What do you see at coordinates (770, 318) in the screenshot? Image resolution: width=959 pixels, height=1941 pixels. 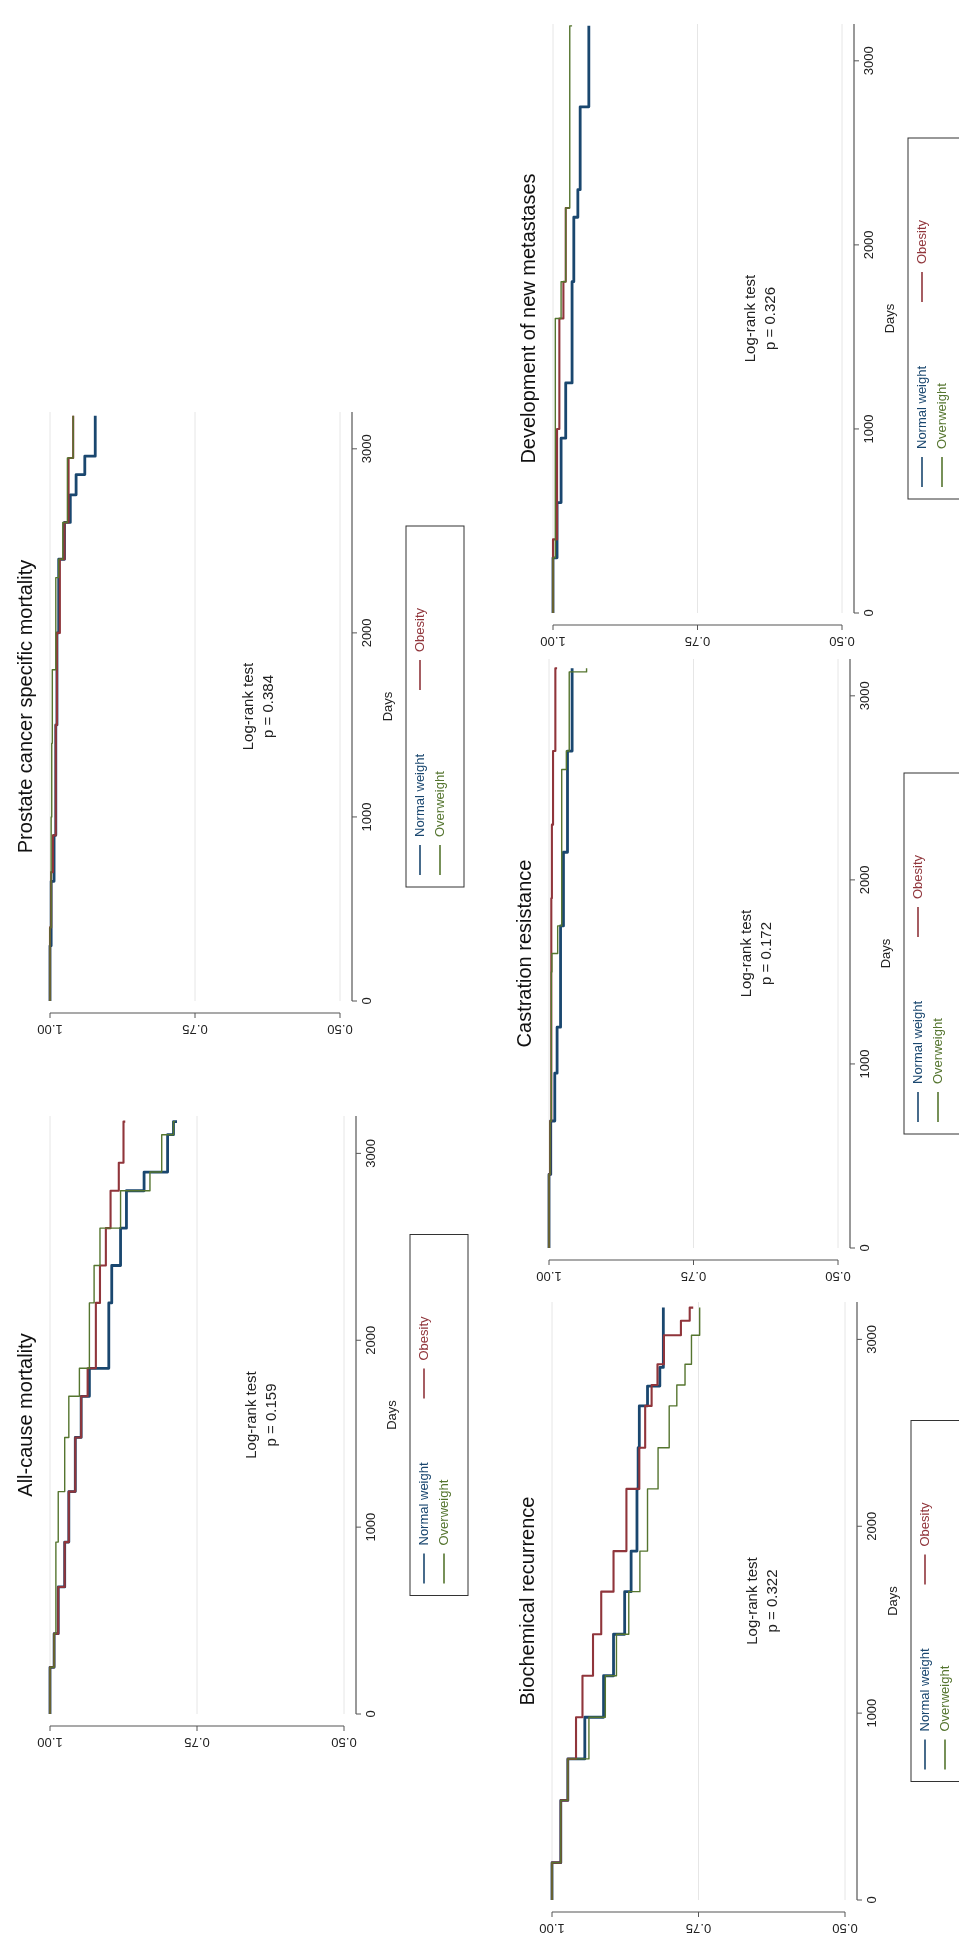 I see `annotation: p = 0.326` at bounding box center [770, 318].